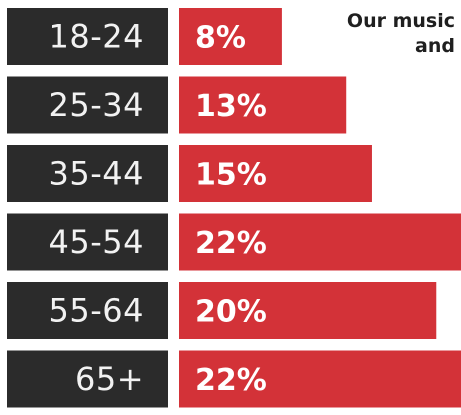 The height and width of the screenshot is (415, 461). I want to click on title-line-2: and, so click(435, 46).